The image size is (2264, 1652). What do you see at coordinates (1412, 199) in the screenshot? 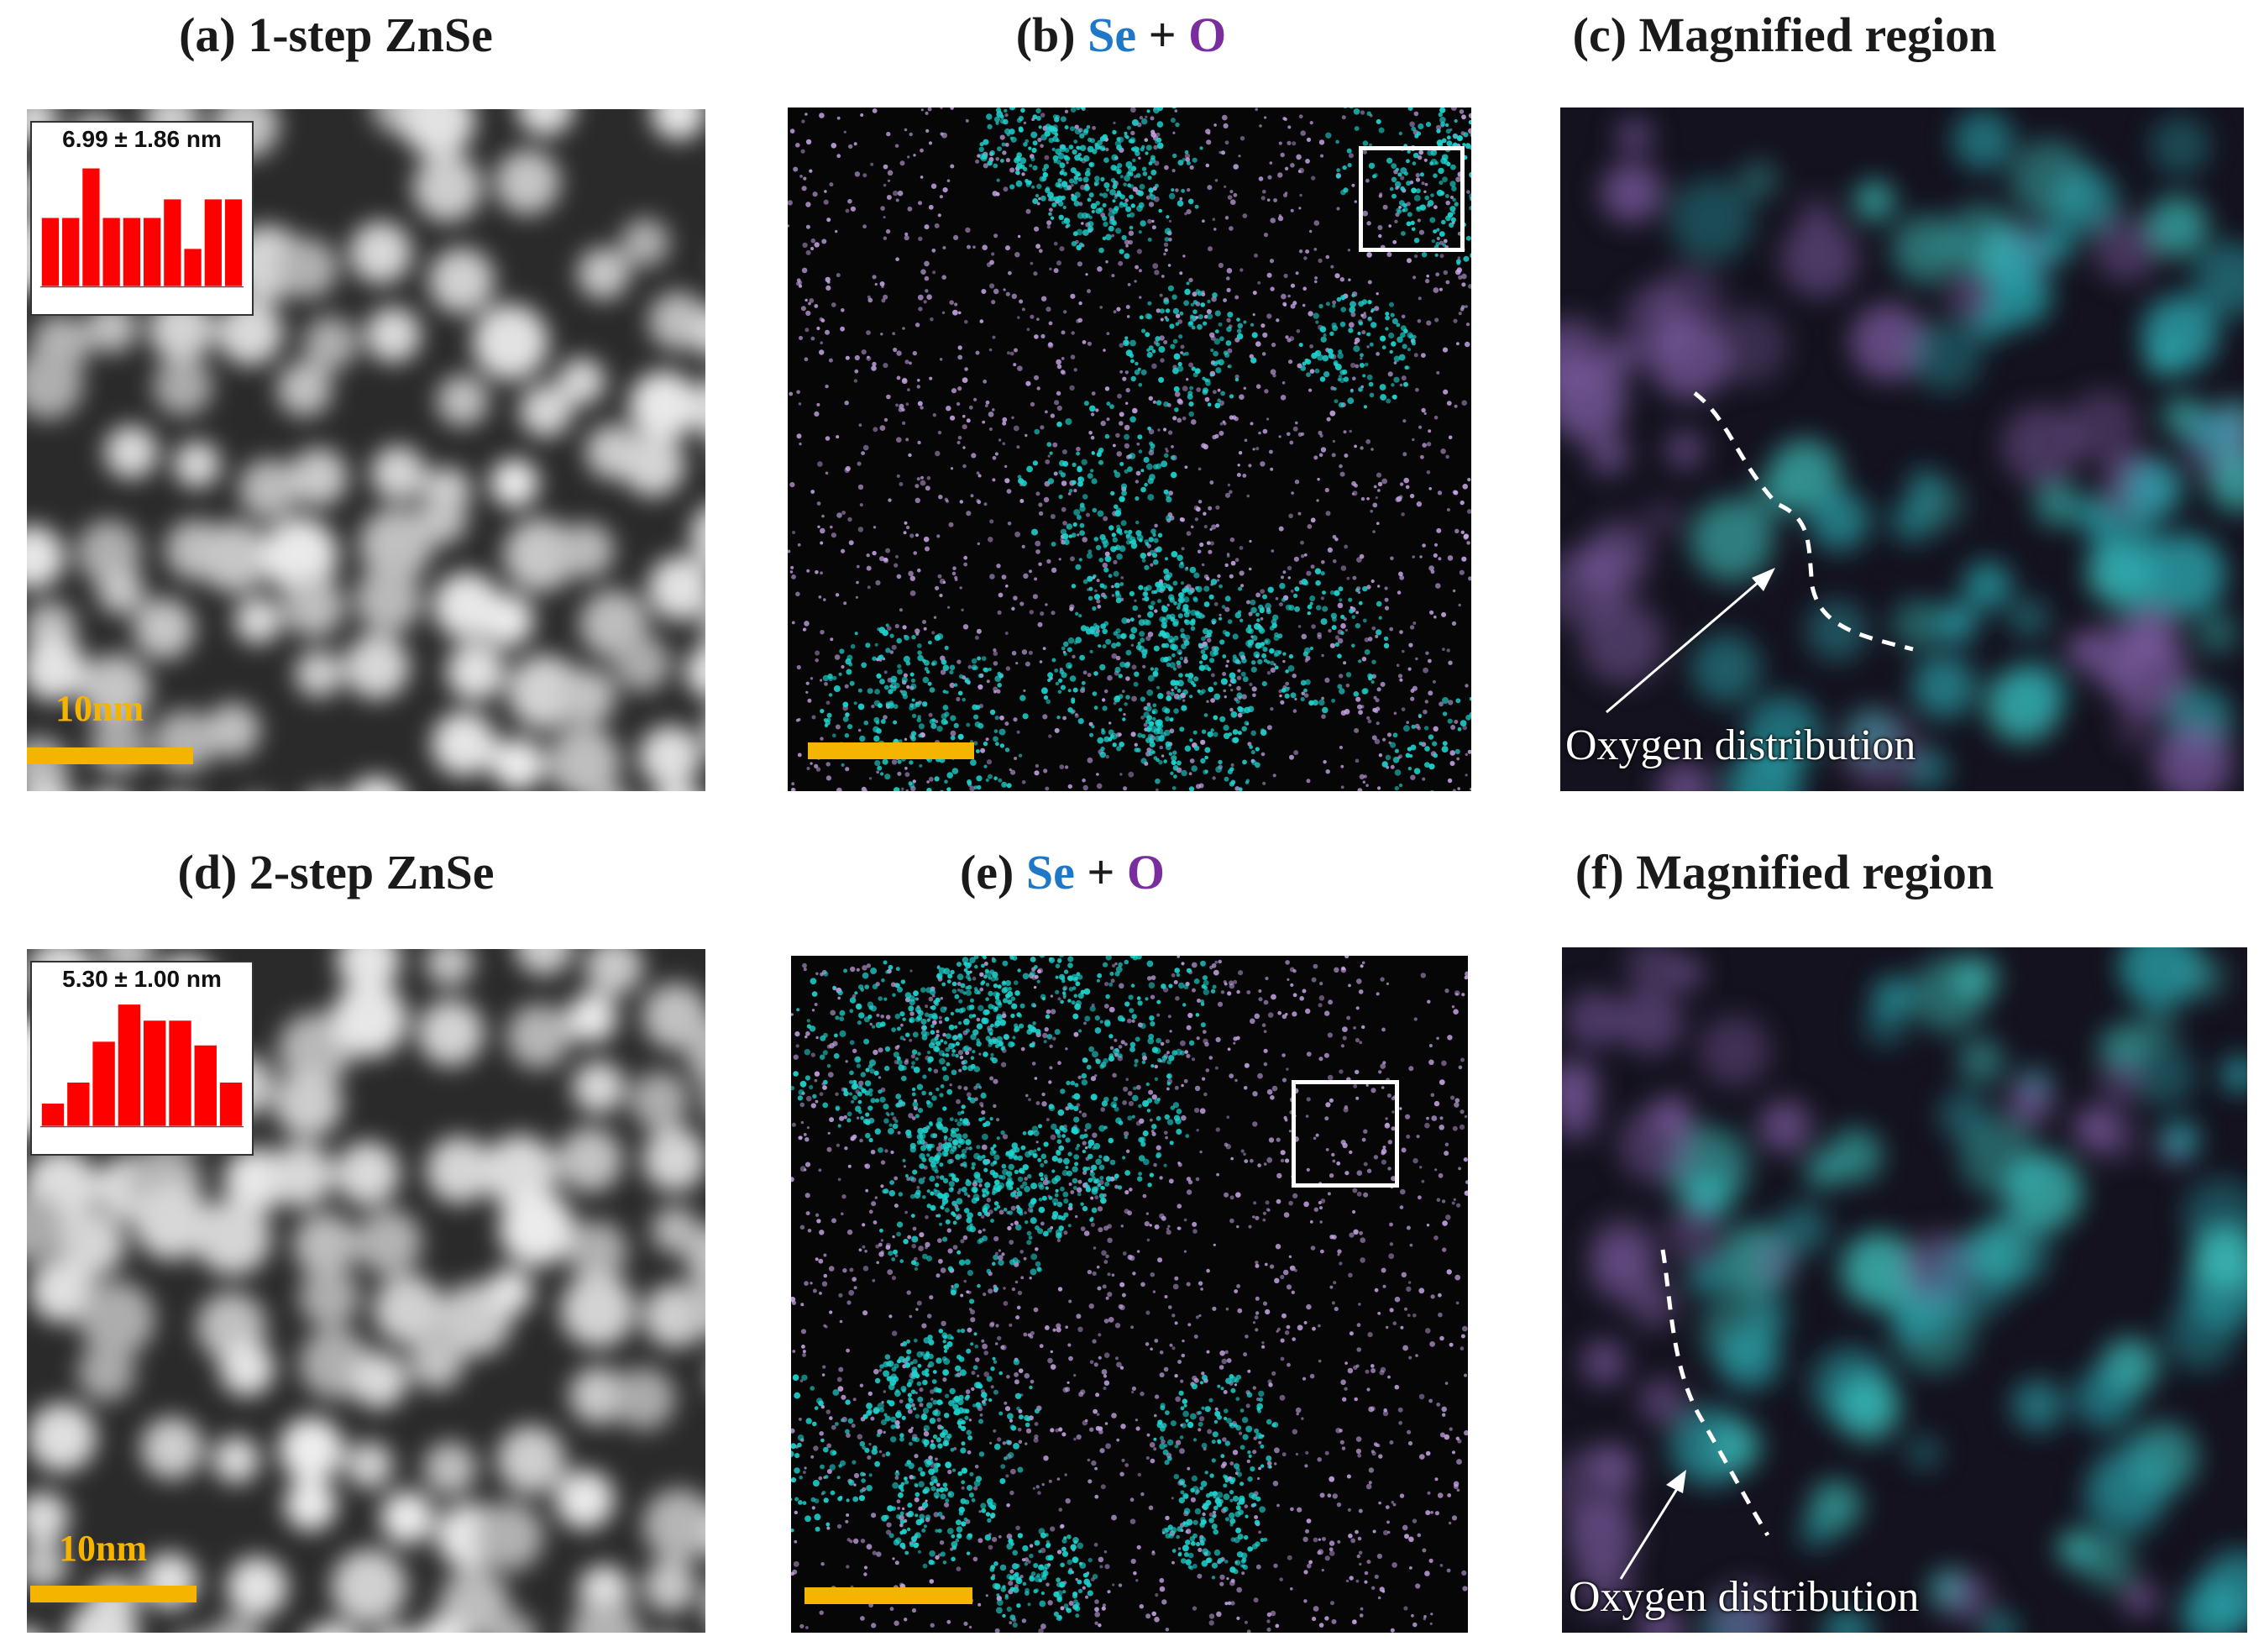
I see `panel-b-selection-box` at bounding box center [1412, 199].